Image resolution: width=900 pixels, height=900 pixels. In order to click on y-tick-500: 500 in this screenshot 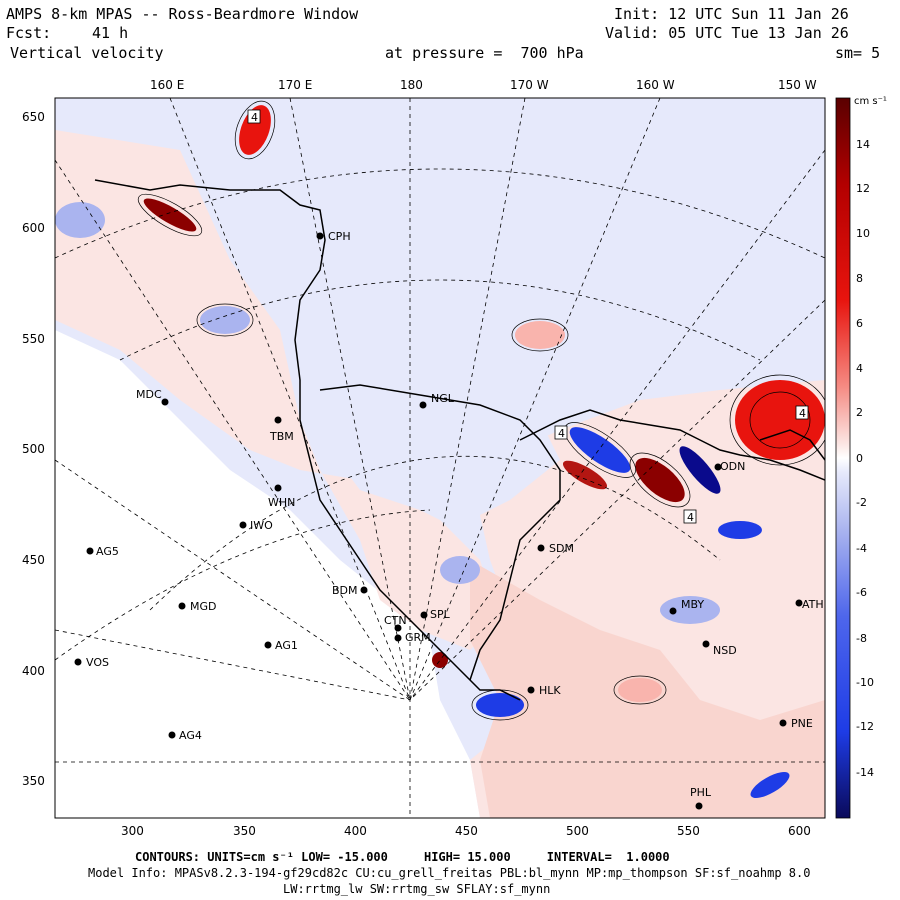, I will do `click(33, 449)`.